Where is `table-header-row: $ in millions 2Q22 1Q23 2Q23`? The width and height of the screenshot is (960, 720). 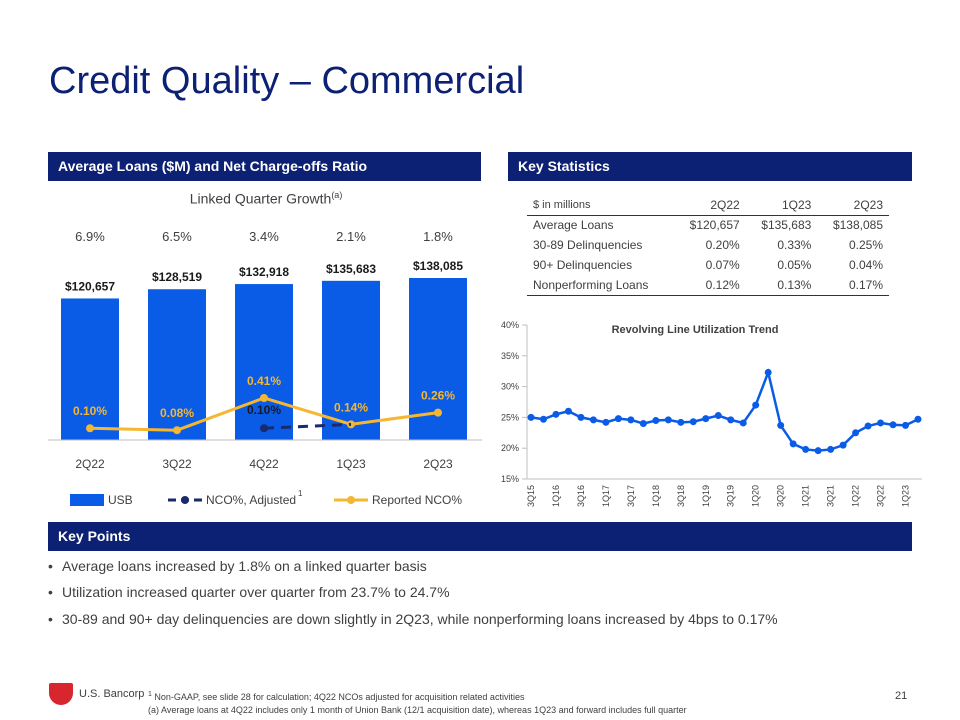
table-header-row: $ in millions 2Q22 1Q23 2Q23 is located at coordinates (708, 205).